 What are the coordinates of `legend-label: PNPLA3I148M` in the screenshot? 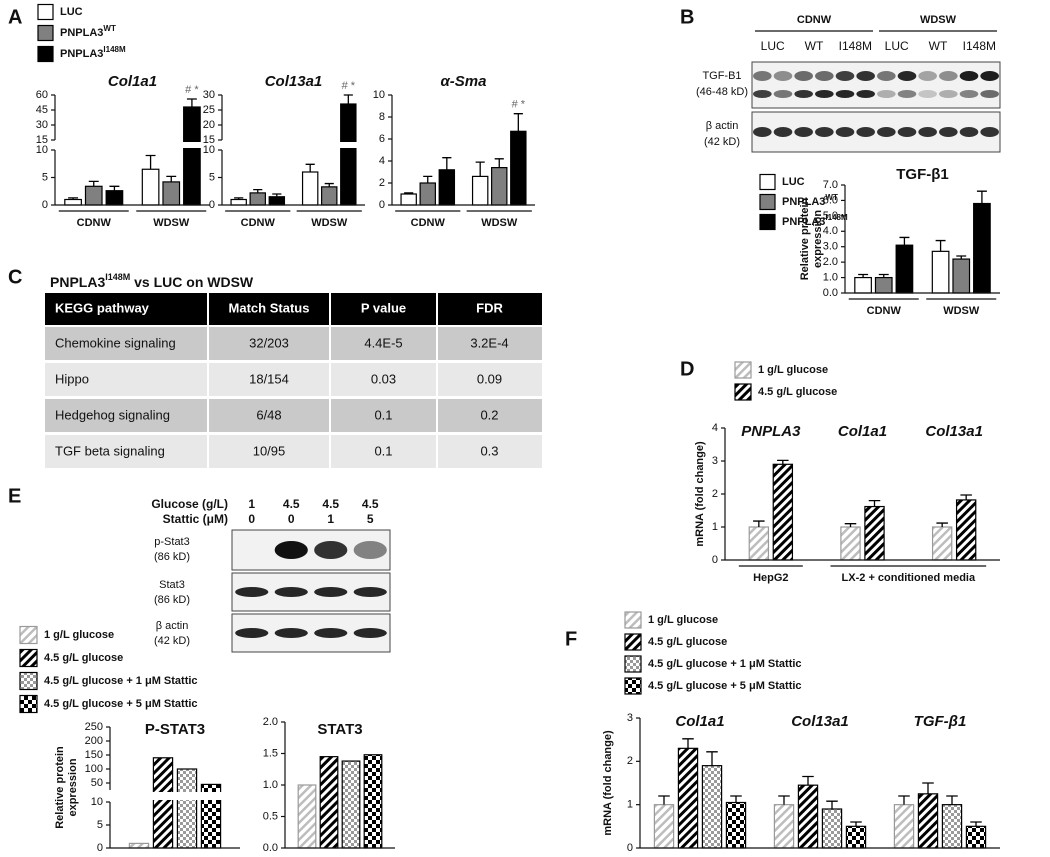 It's located at (93, 52).